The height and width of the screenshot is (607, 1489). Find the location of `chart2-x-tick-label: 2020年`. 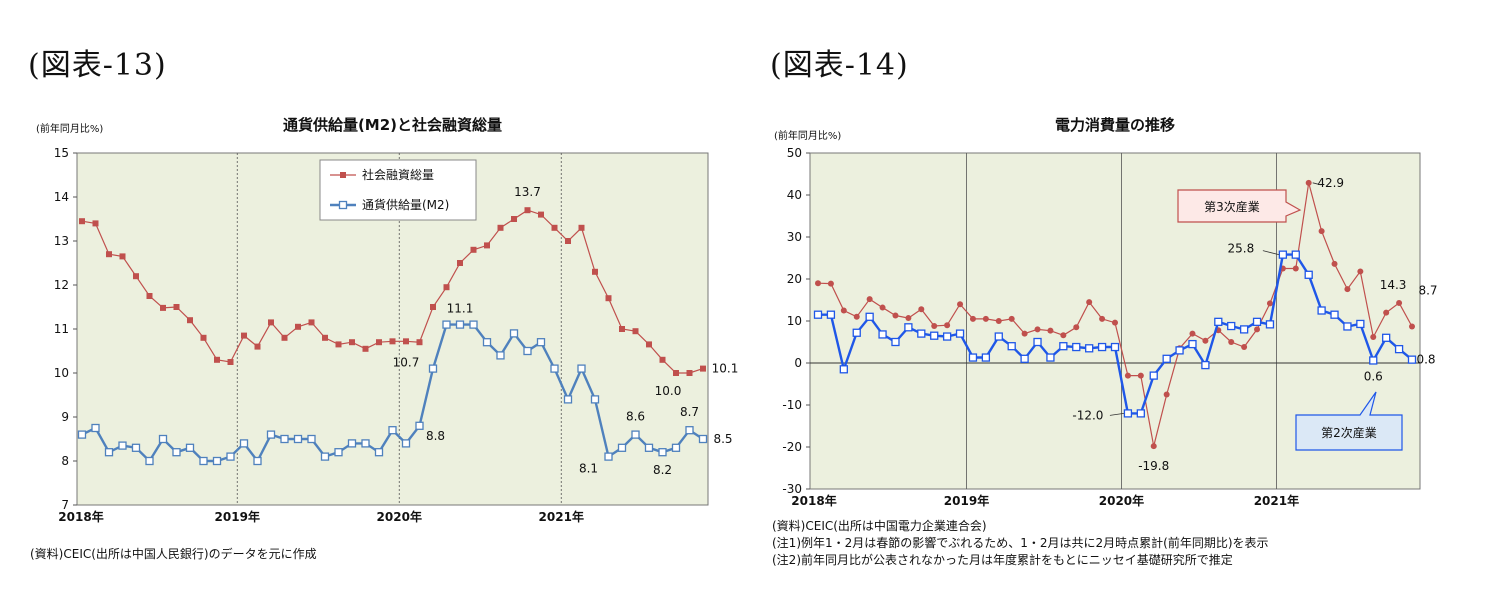

chart2-x-tick-label: 2020年 is located at coordinates (1121, 500).